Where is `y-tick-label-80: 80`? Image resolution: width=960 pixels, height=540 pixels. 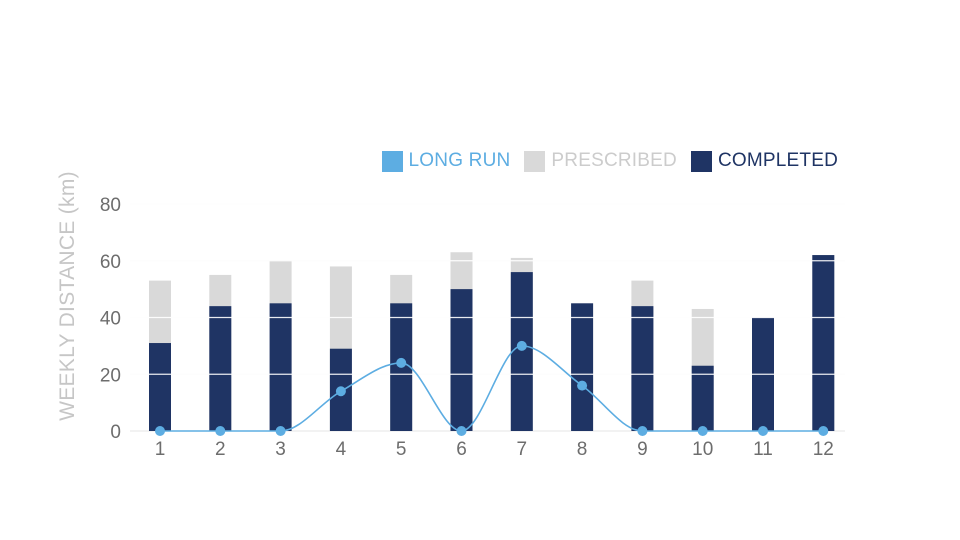 y-tick-label-80: 80 is located at coordinates (110, 205).